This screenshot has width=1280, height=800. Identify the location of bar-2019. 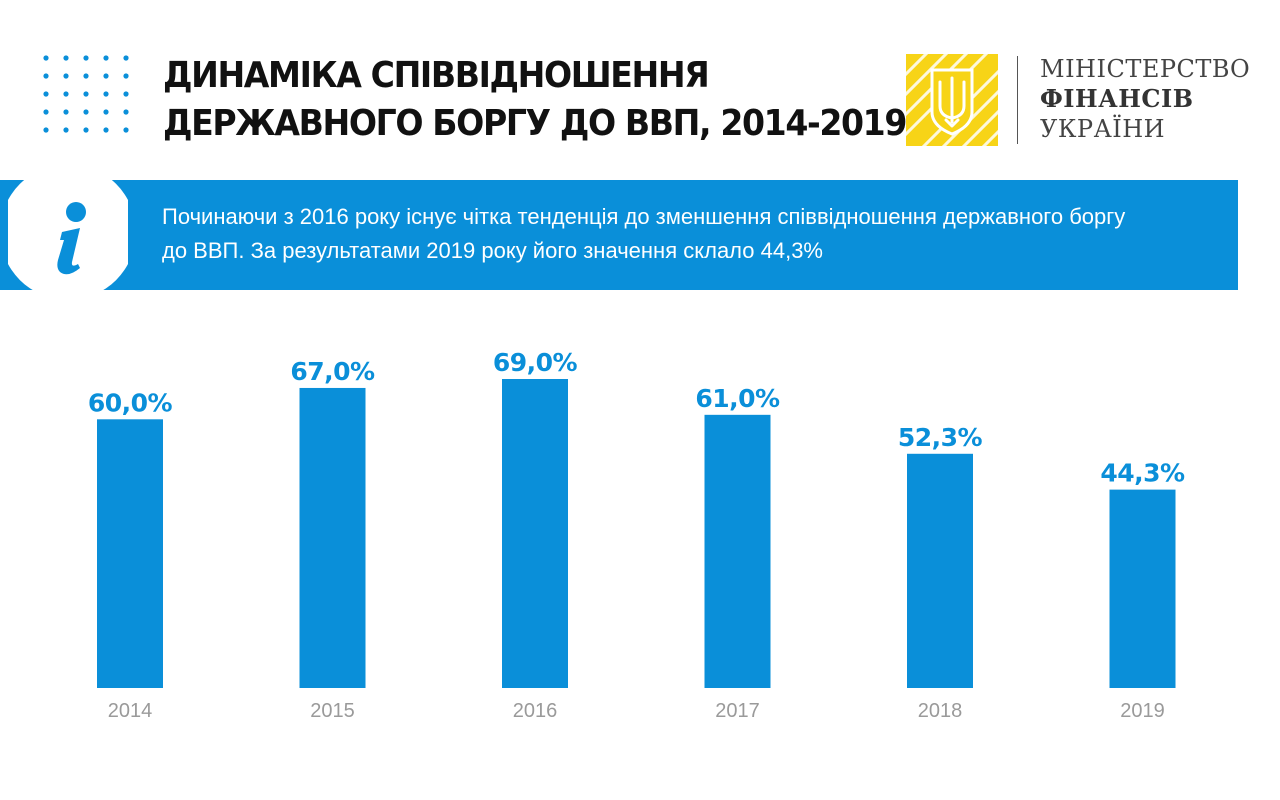
(1142, 588).